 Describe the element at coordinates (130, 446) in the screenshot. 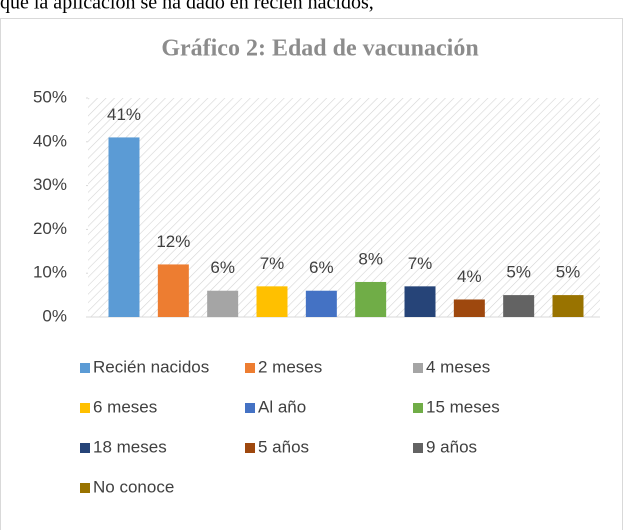

I see `legend-label: 18 meses` at that location.